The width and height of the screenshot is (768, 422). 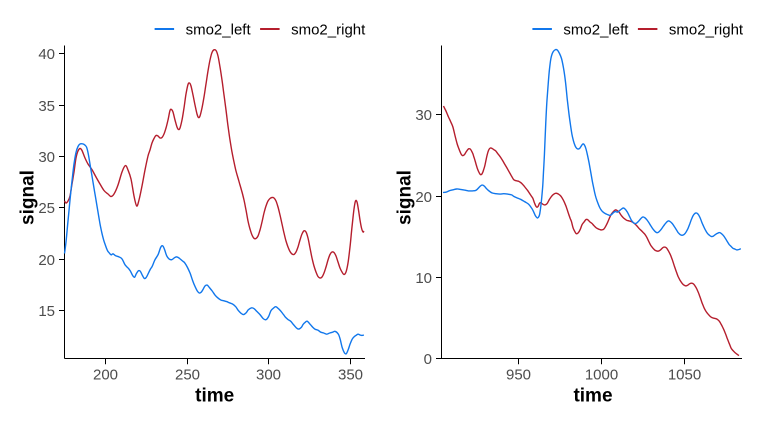 I want to click on svg-text: 35, so click(x=46, y=106).